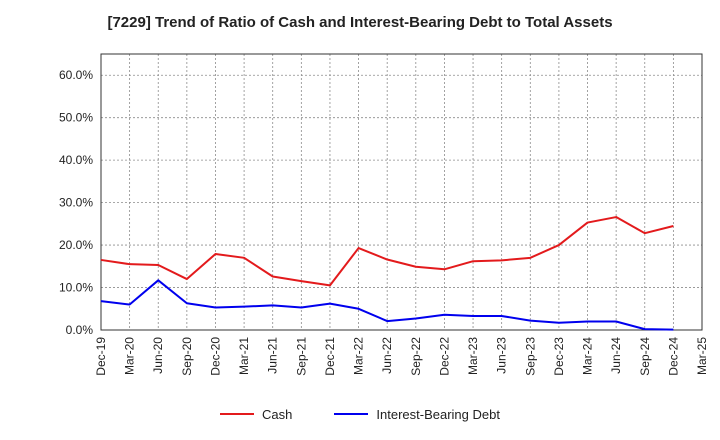  What do you see at coordinates (530, 356) in the screenshot?
I see `x-tick-label: Sep-23` at bounding box center [530, 356].